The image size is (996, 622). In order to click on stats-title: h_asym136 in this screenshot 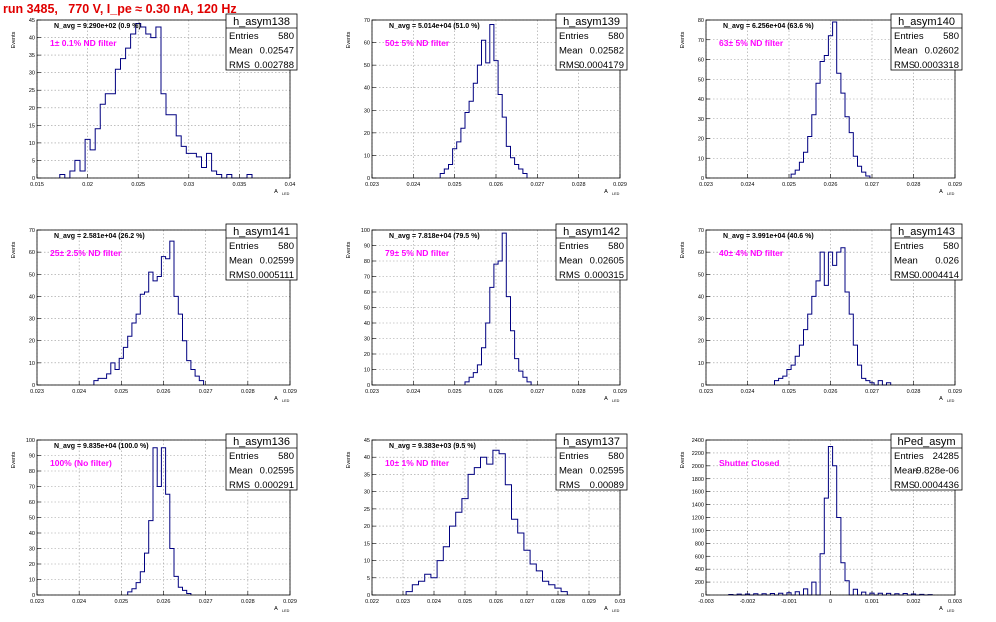, I will do `click(261, 442)`.